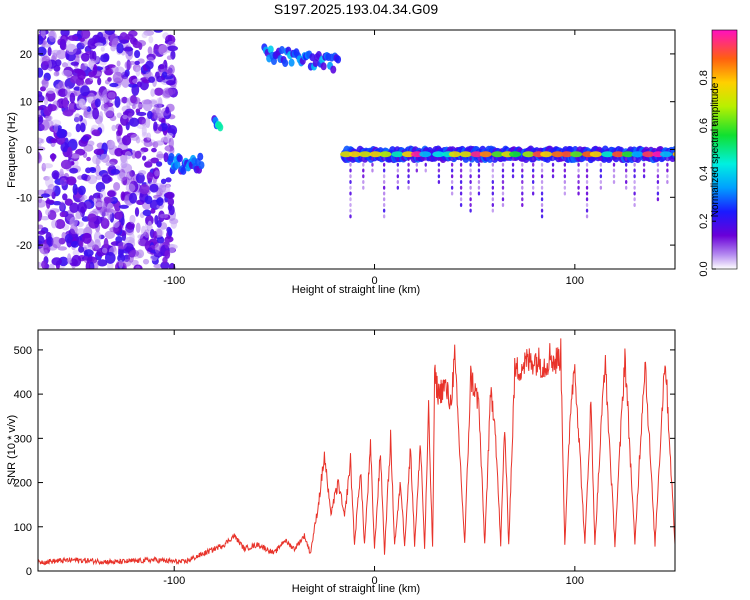 Image resolution: width=750 pixels, height=600 pixels. What do you see at coordinates (23, 484) in the screenshot?
I see `snr-y-tick-label: 200` at bounding box center [23, 484].